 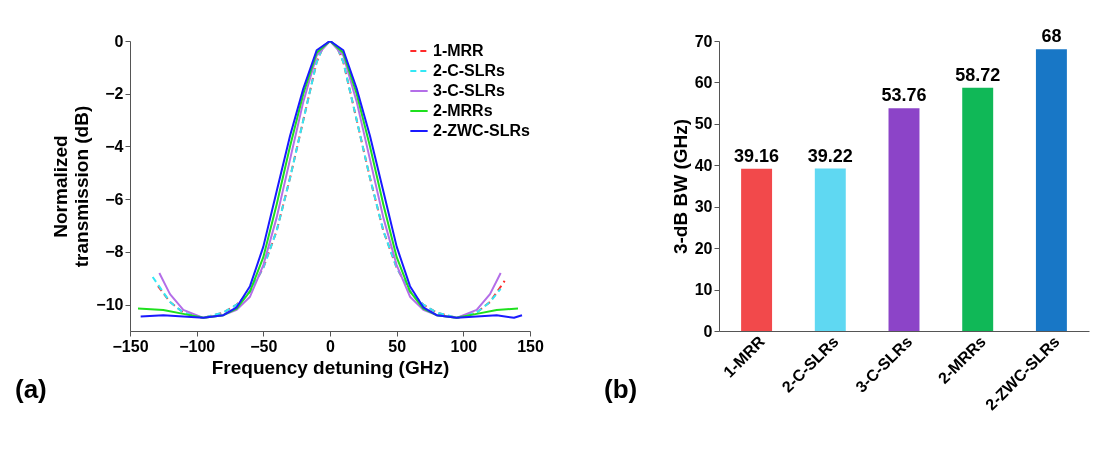 What do you see at coordinates (530, 346) in the screenshot?
I see `x-tick-label: 150` at bounding box center [530, 346].